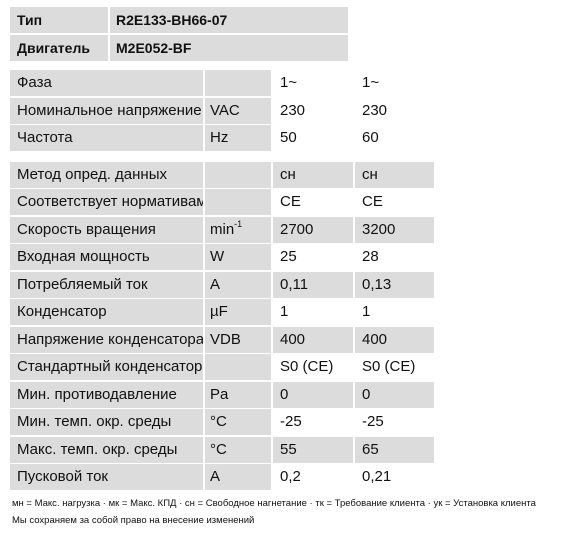 The width and height of the screenshot is (574, 533). What do you see at coordinates (59, 20) in the screenshot?
I see `header-label: Тип` at bounding box center [59, 20].